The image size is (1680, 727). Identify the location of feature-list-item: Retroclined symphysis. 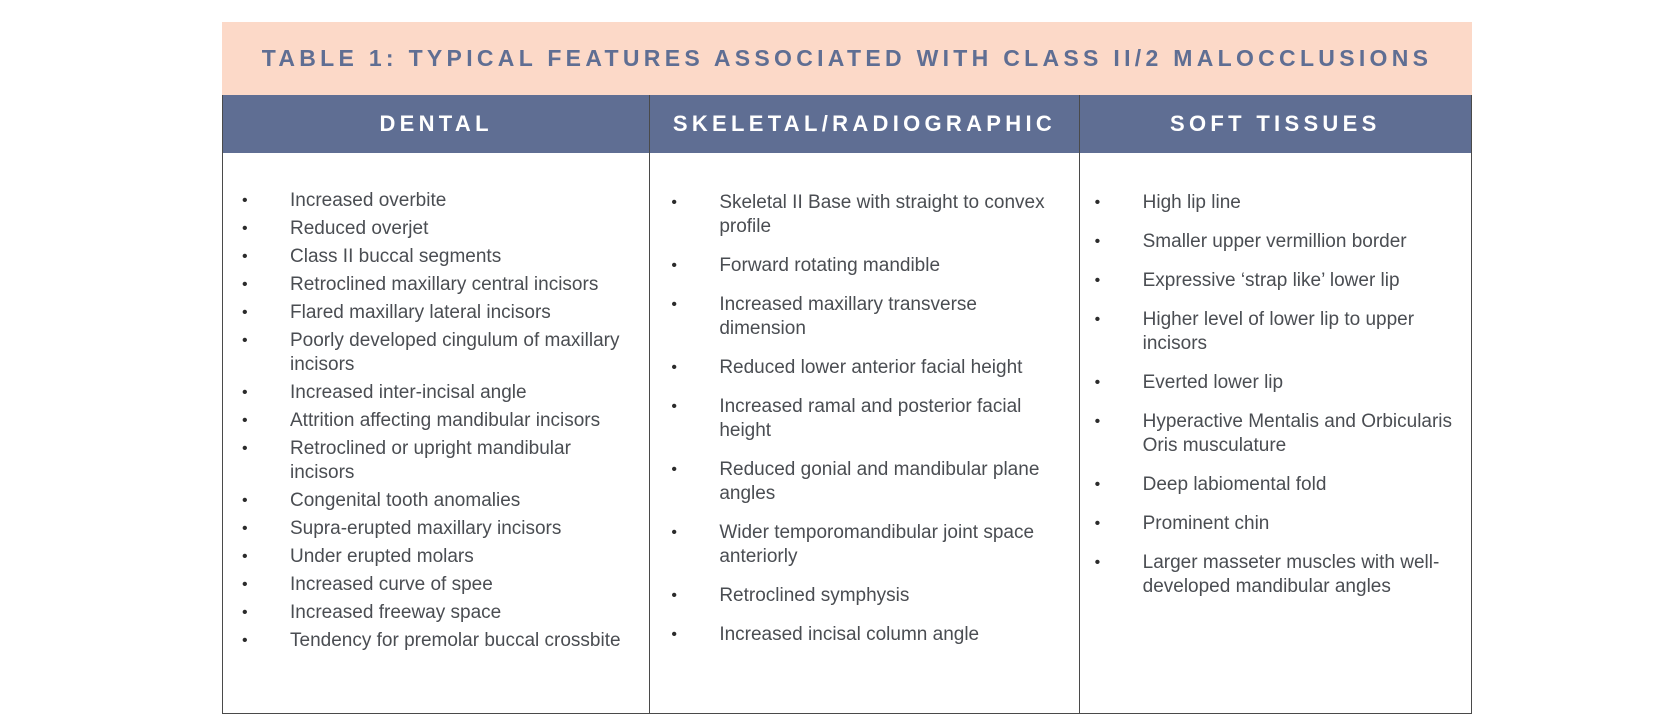
(857, 596).